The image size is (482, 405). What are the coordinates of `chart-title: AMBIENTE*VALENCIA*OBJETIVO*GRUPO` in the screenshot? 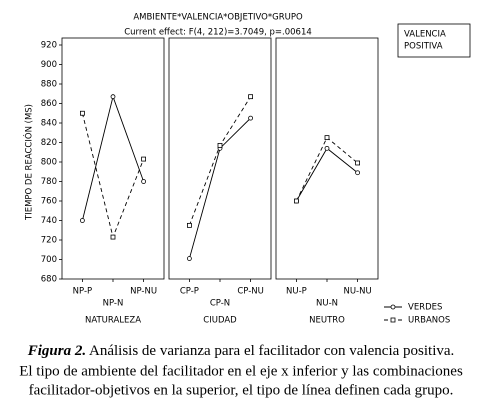 It's located at (218, 18).